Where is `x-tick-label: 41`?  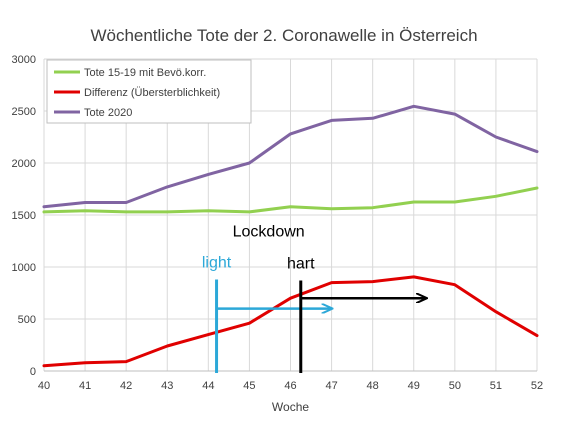
x-tick-label: 41 is located at coordinates (85, 386).